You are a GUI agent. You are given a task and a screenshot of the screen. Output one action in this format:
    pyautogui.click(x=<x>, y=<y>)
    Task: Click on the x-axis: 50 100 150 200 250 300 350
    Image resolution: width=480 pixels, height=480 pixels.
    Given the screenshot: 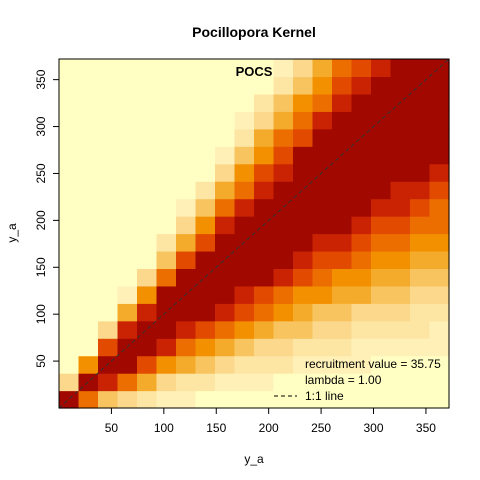 What is the action you would take?
    pyautogui.click(x=270, y=421)
    